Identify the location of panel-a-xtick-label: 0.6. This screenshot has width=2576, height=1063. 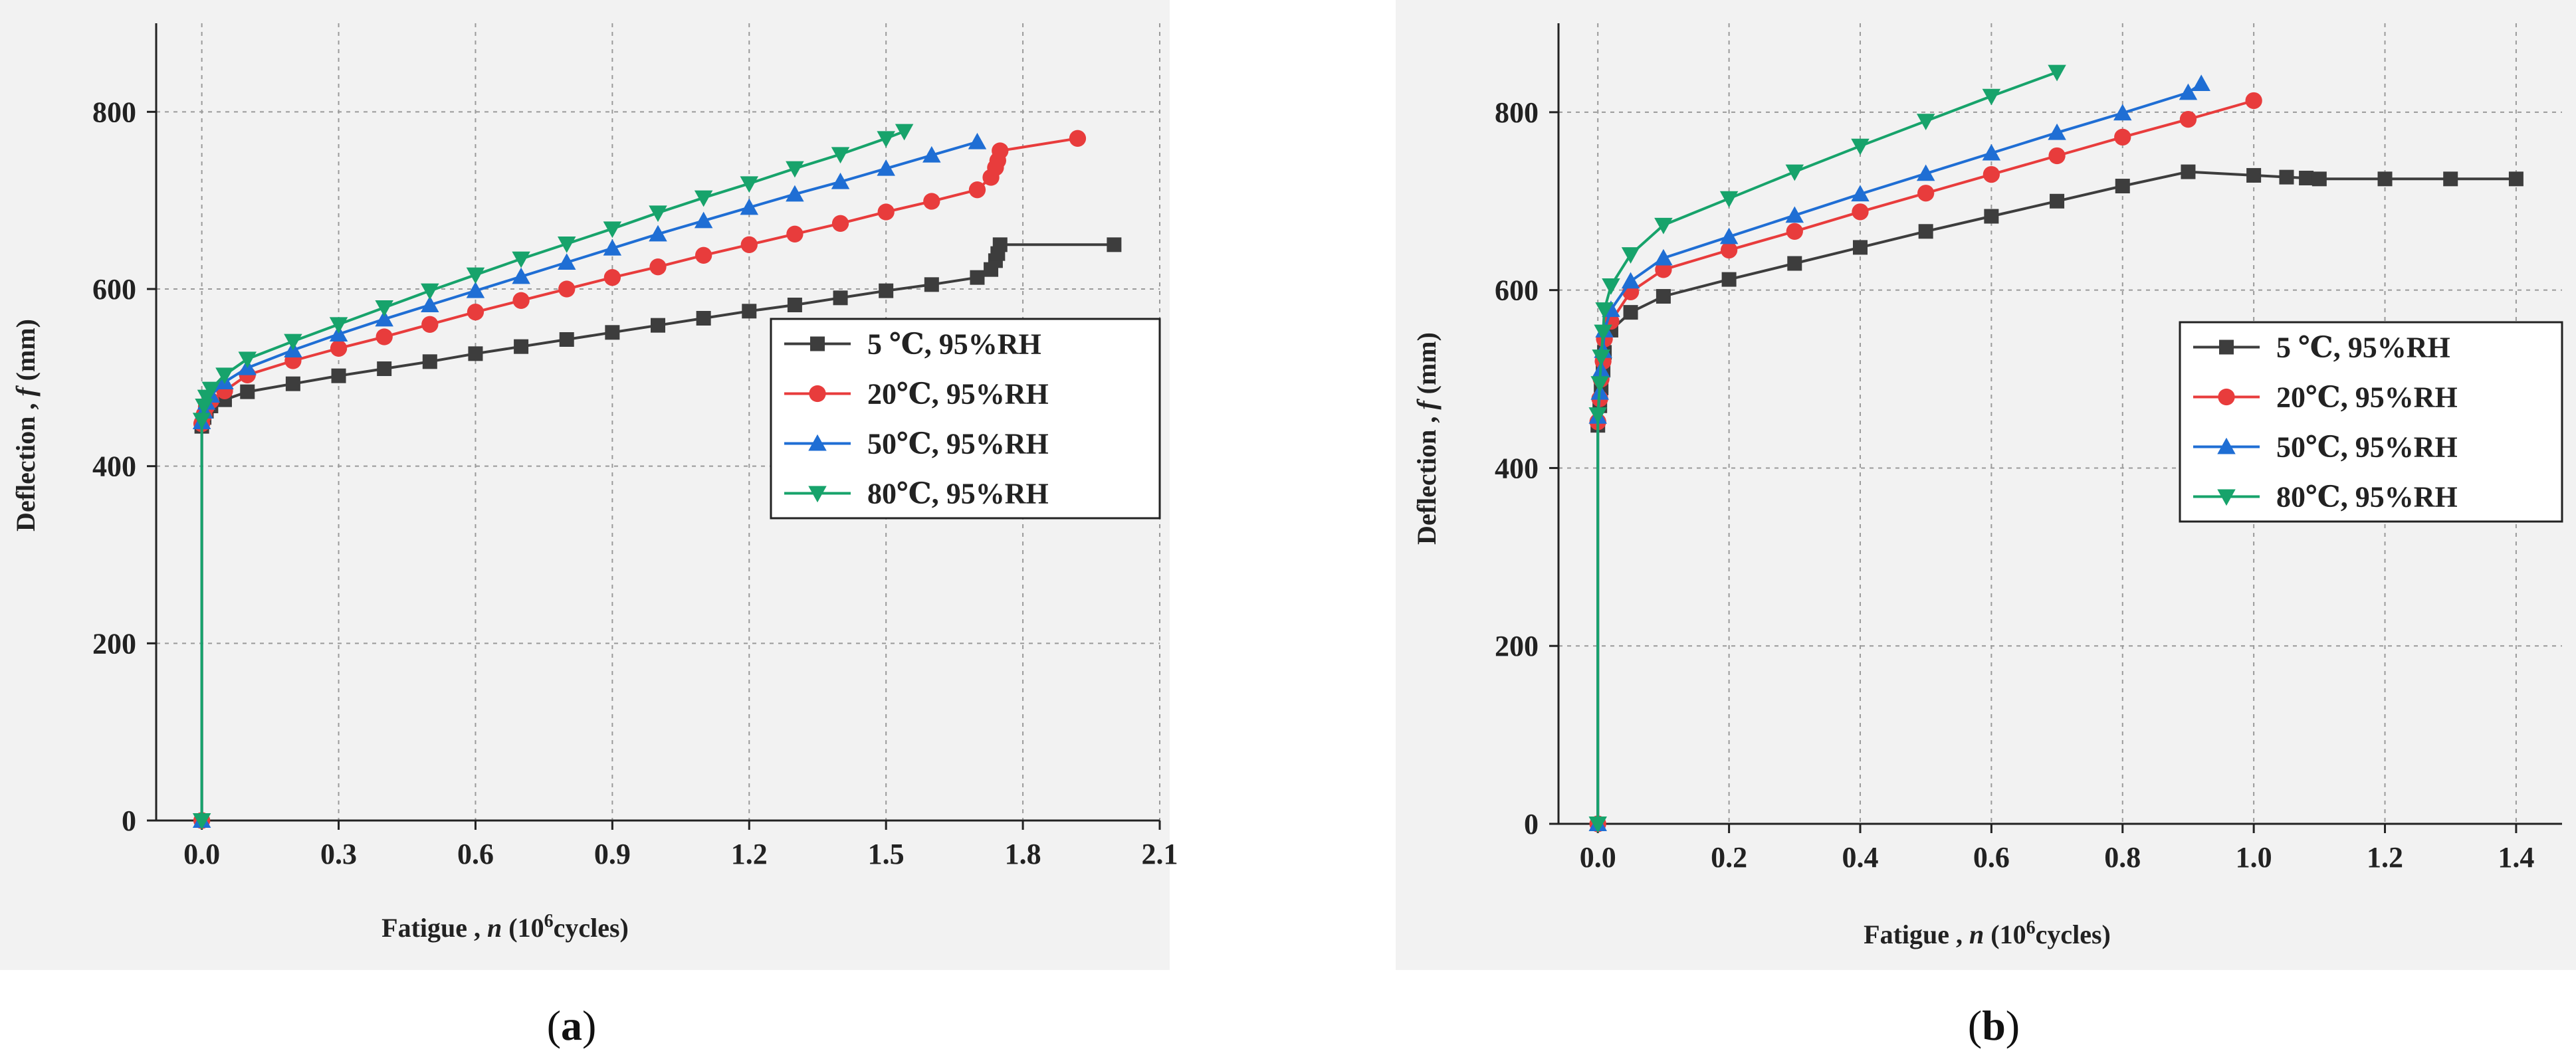
(475, 854).